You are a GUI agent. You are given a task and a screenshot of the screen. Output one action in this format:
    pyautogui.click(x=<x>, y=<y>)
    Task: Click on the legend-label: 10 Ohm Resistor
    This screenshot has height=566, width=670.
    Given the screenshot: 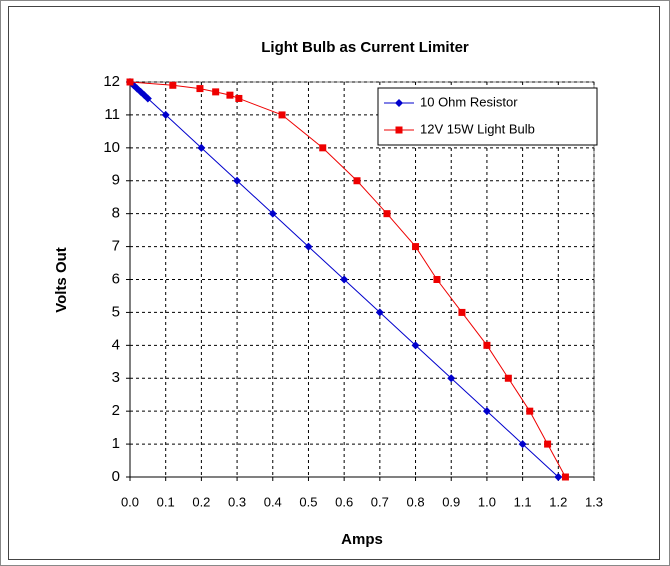 What is the action you would take?
    pyautogui.click(x=469, y=101)
    